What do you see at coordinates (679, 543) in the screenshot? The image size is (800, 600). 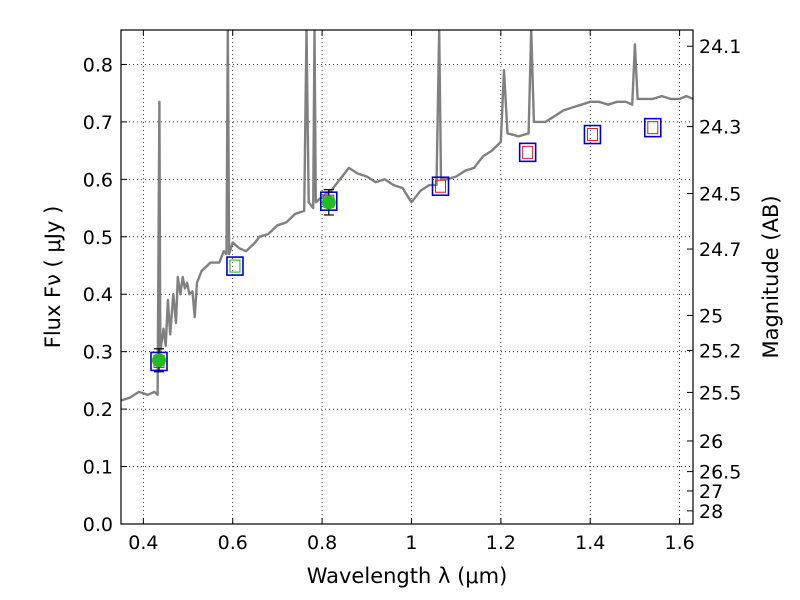 I see `x-tick-label: 1.6` at bounding box center [679, 543].